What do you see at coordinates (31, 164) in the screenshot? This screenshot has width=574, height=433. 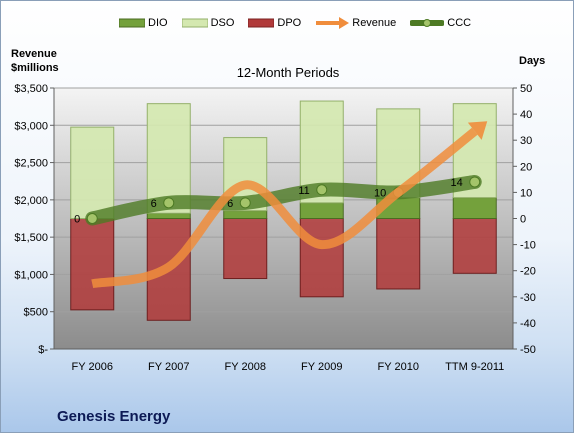 I see `left-tick-label: $2,500` at bounding box center [31, 164].